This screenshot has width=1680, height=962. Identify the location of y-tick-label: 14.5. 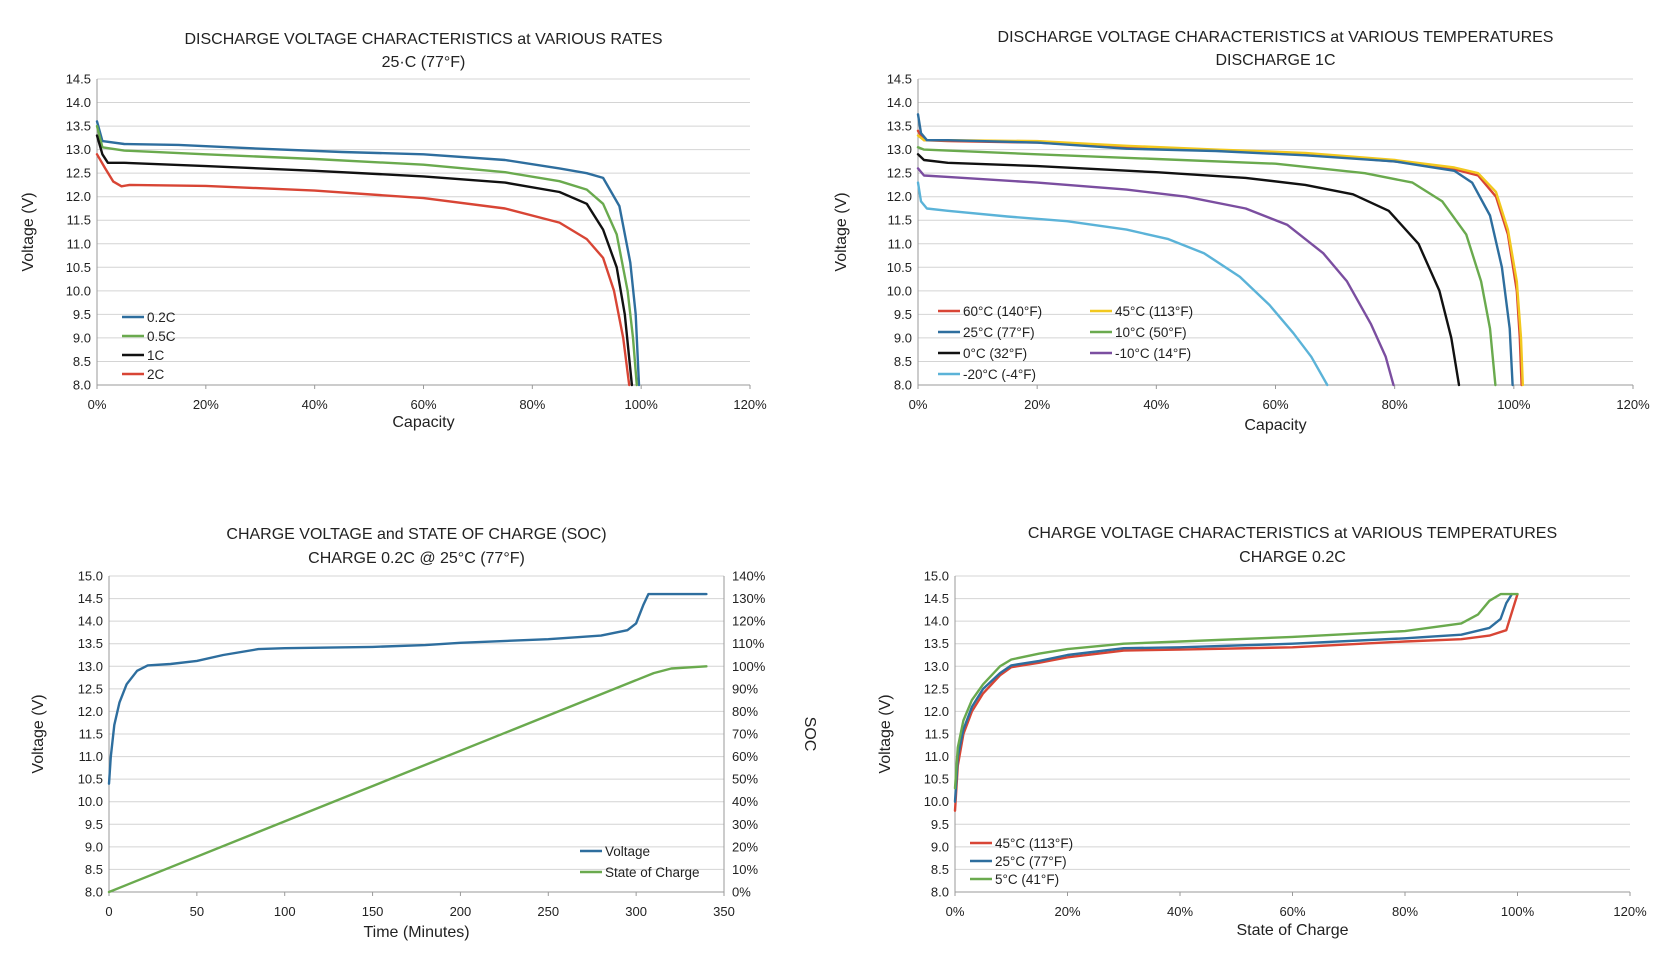
(899, 79).